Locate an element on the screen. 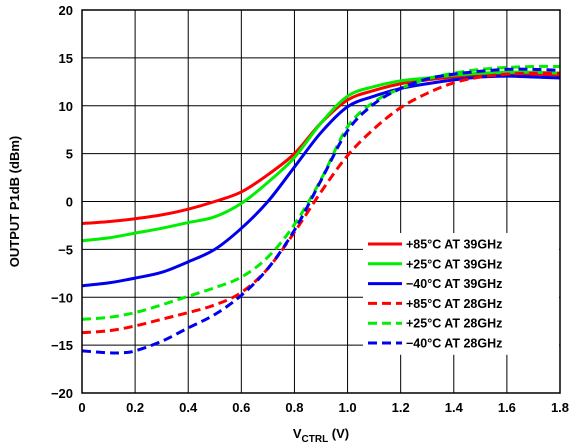  x-tick-label: 0.4 is located at coordinates (188, 407).